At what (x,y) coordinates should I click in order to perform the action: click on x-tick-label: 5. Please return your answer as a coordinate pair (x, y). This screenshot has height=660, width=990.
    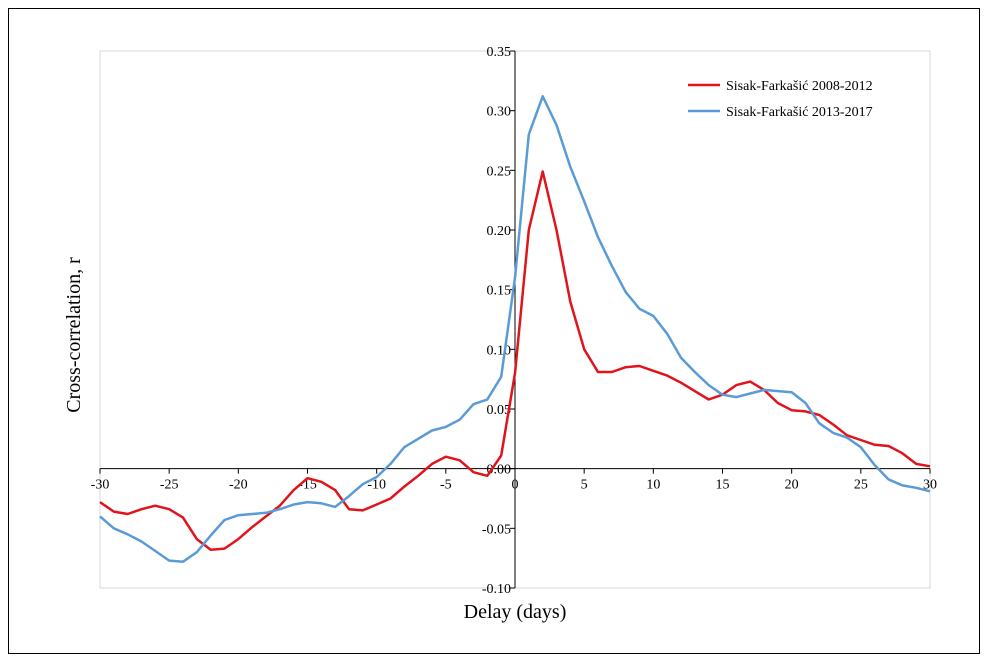
    Looking at the image, I should click on (584, 485).